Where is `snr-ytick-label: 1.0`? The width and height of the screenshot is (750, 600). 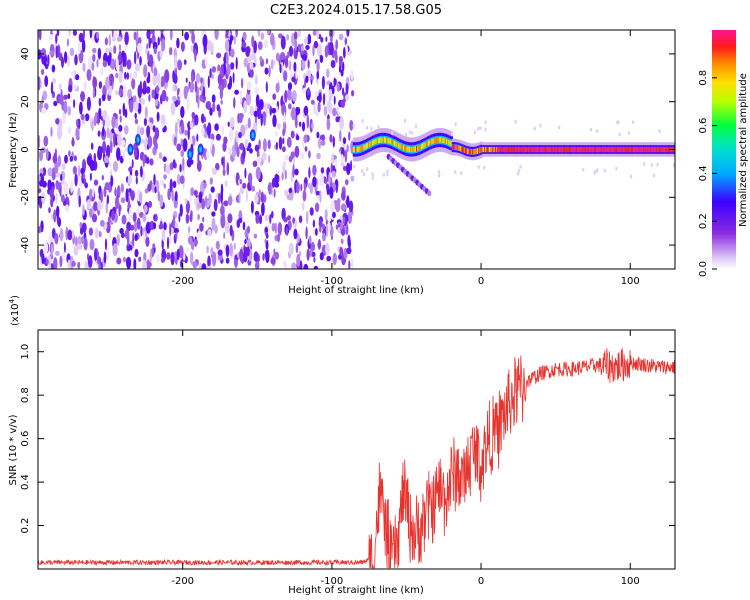 snr-ytick-label: 1.0 is located at coordinates (25, 352).